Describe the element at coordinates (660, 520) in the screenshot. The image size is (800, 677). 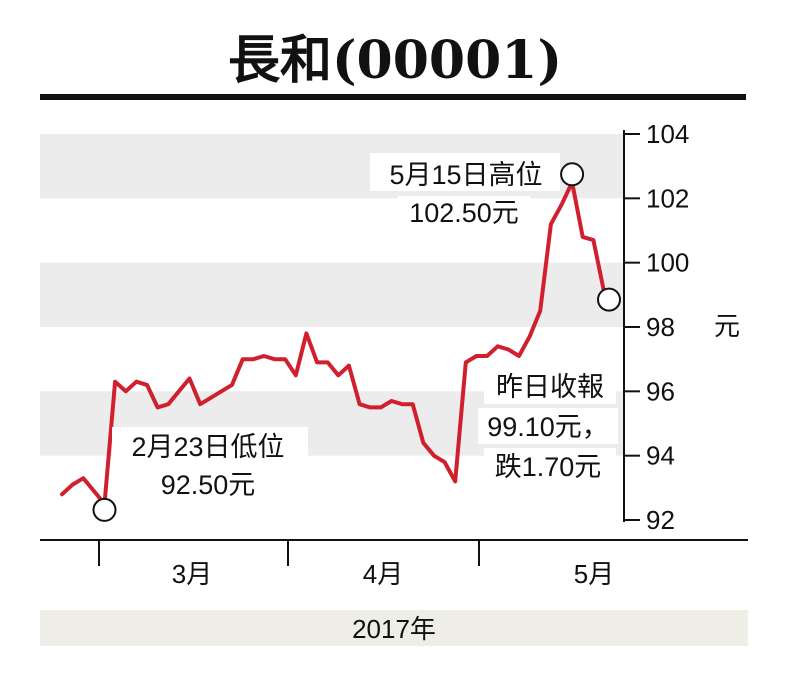
I see `y-tick-label: 92` at that location.